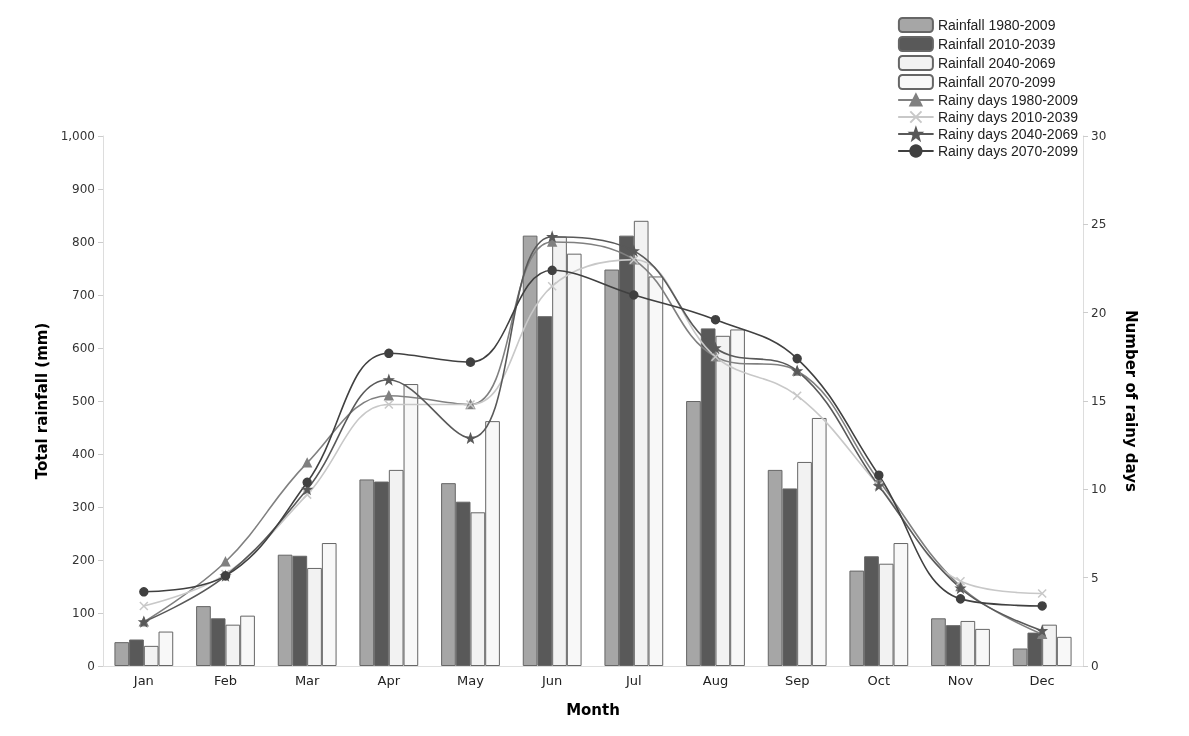 The image size is (1189, 736). I want to click on legend-label: Rainfall 2010-2039, so click(996, 44).